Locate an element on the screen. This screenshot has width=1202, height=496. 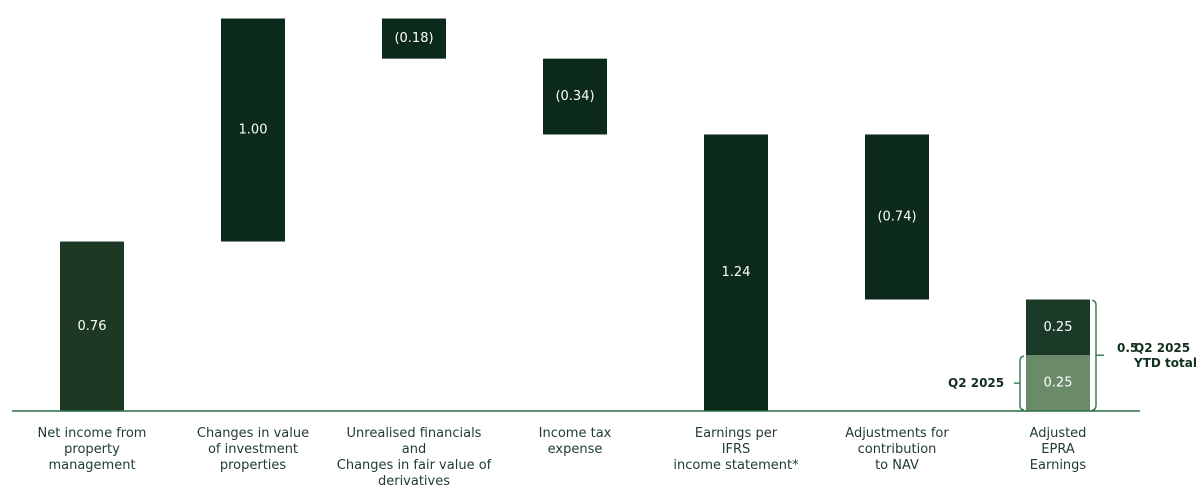
bar-value-label-4: 1.24 is located at coordinates (736, 272).